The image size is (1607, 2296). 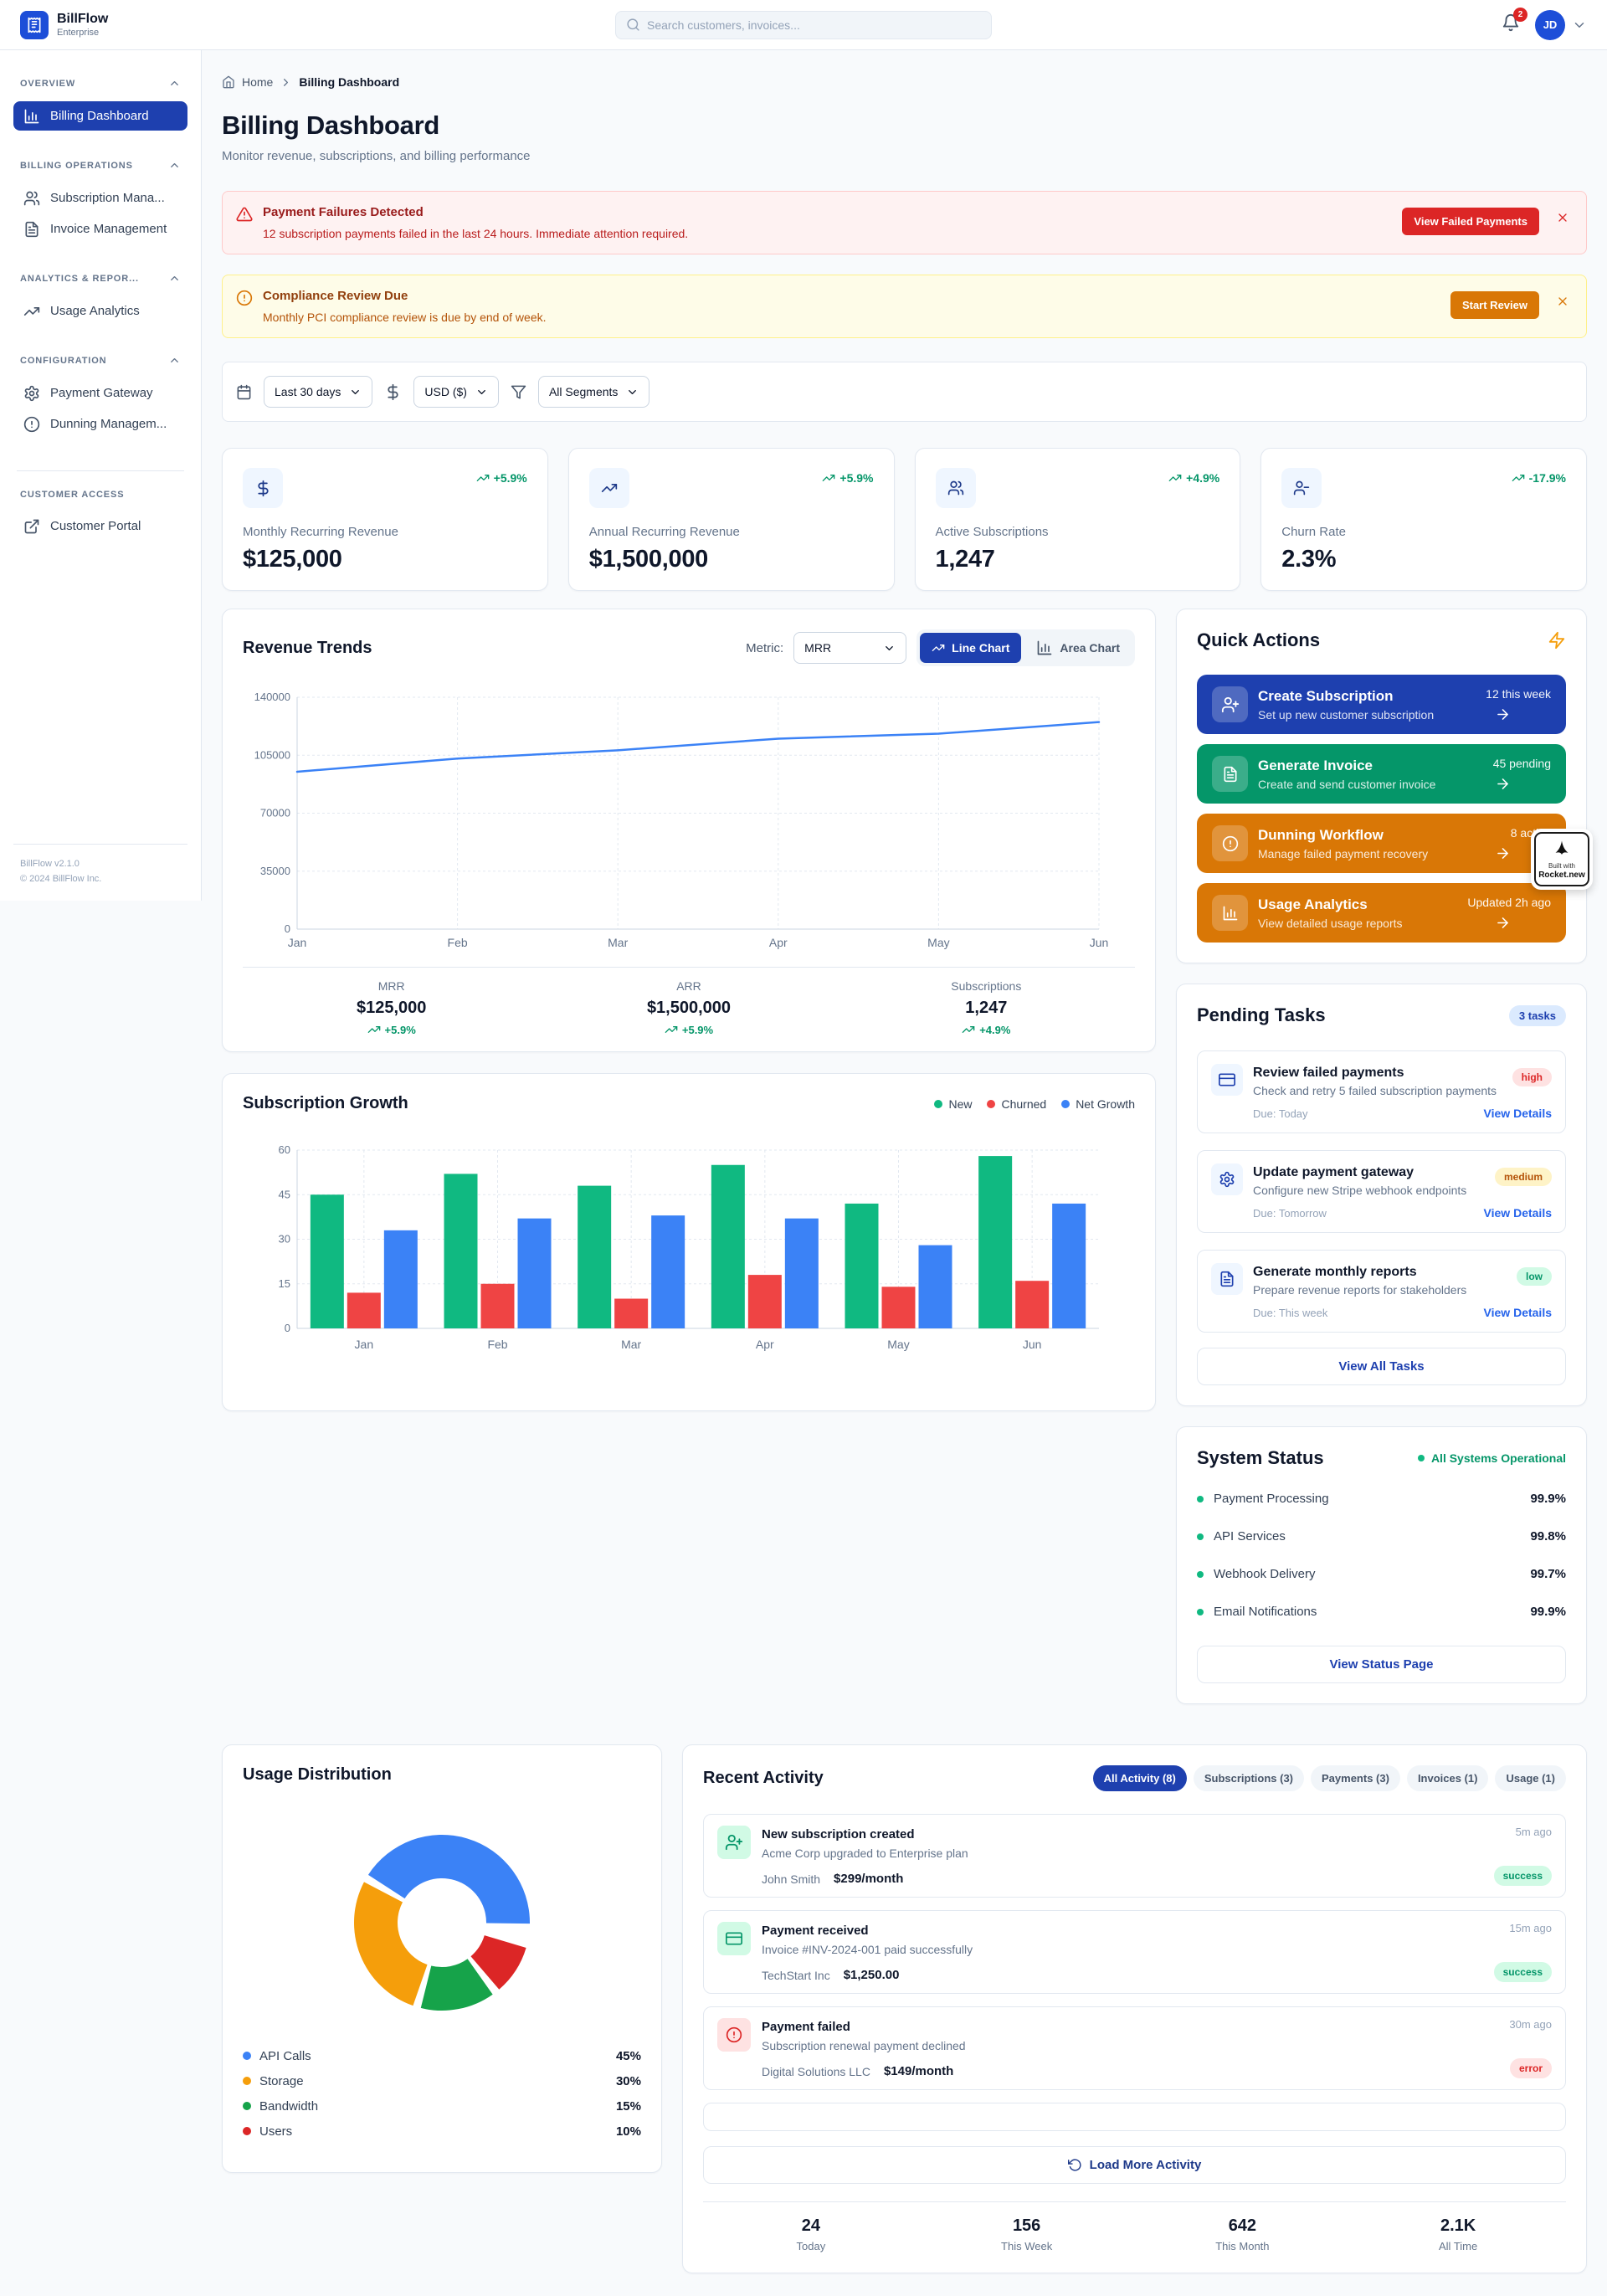 What do you see at coordinates (100, 311) in the screenshot?
I see `sidebar-item-usage-analytics: Usage Analytics` at bounding box center [100, 311].